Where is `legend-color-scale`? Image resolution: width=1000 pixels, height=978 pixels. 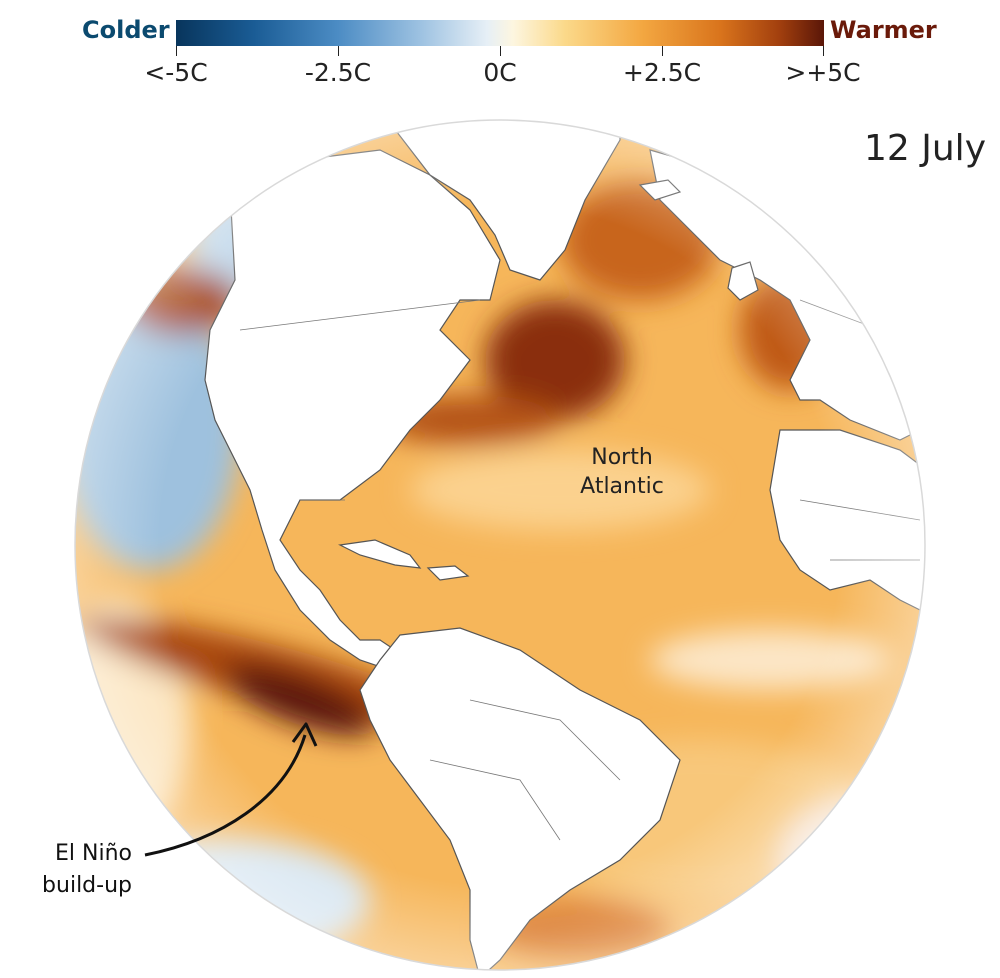
legend-color-scale is located at coordinates (500, 33).